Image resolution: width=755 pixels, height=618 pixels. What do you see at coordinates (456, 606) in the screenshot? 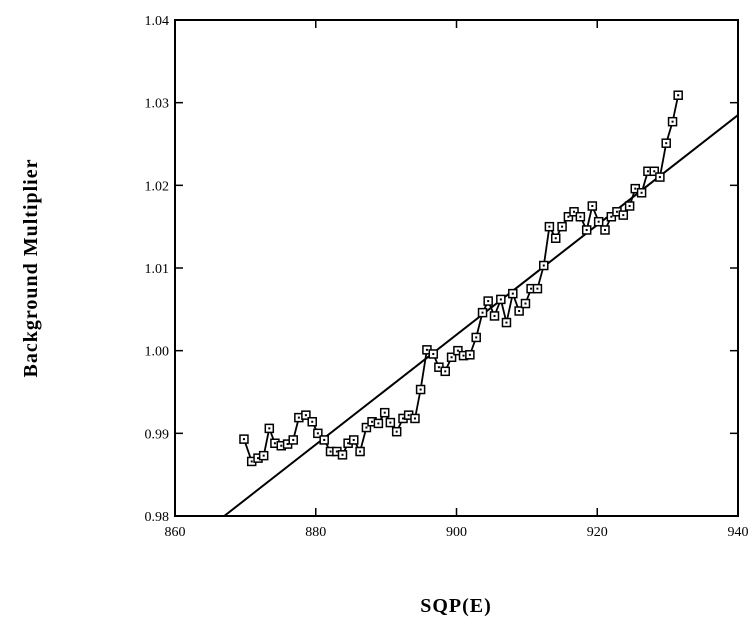
I see `x-axis-title: SQP(E)` at bounding box center [456, 606].